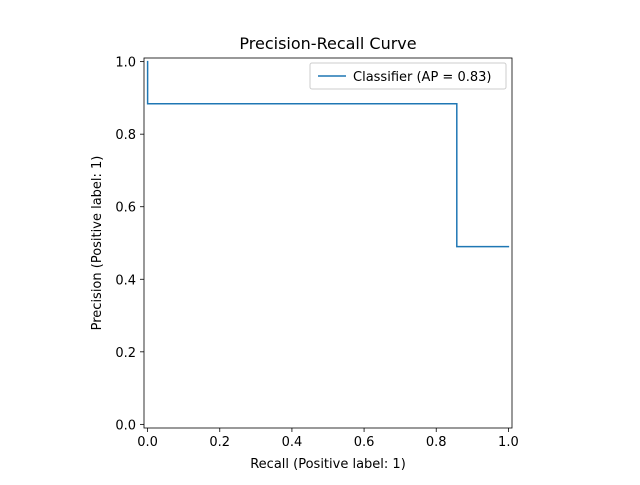  Describe the element at coordinates (125, 135) in the screenshot. I see `y-tick-label: 0.8` at that location.